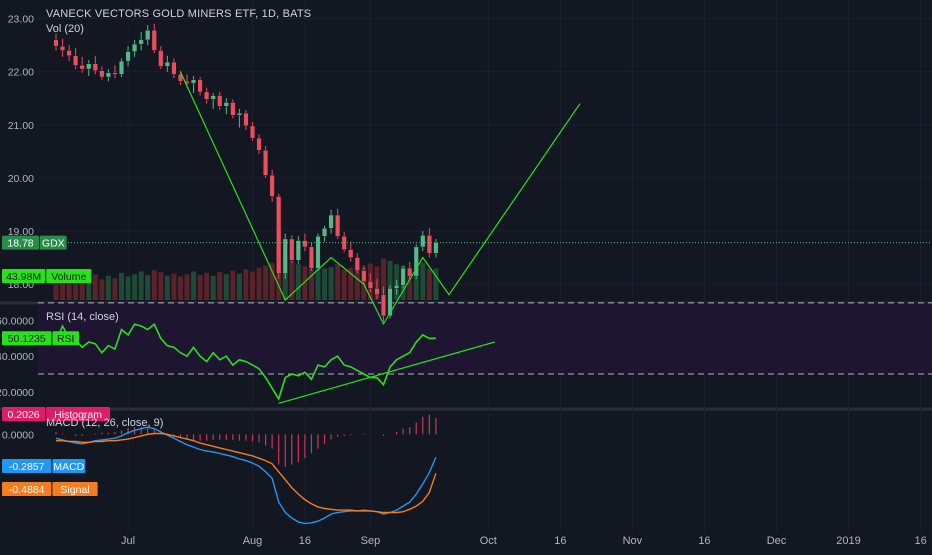  I want to click on rsi-trendline, so click(386, 372).